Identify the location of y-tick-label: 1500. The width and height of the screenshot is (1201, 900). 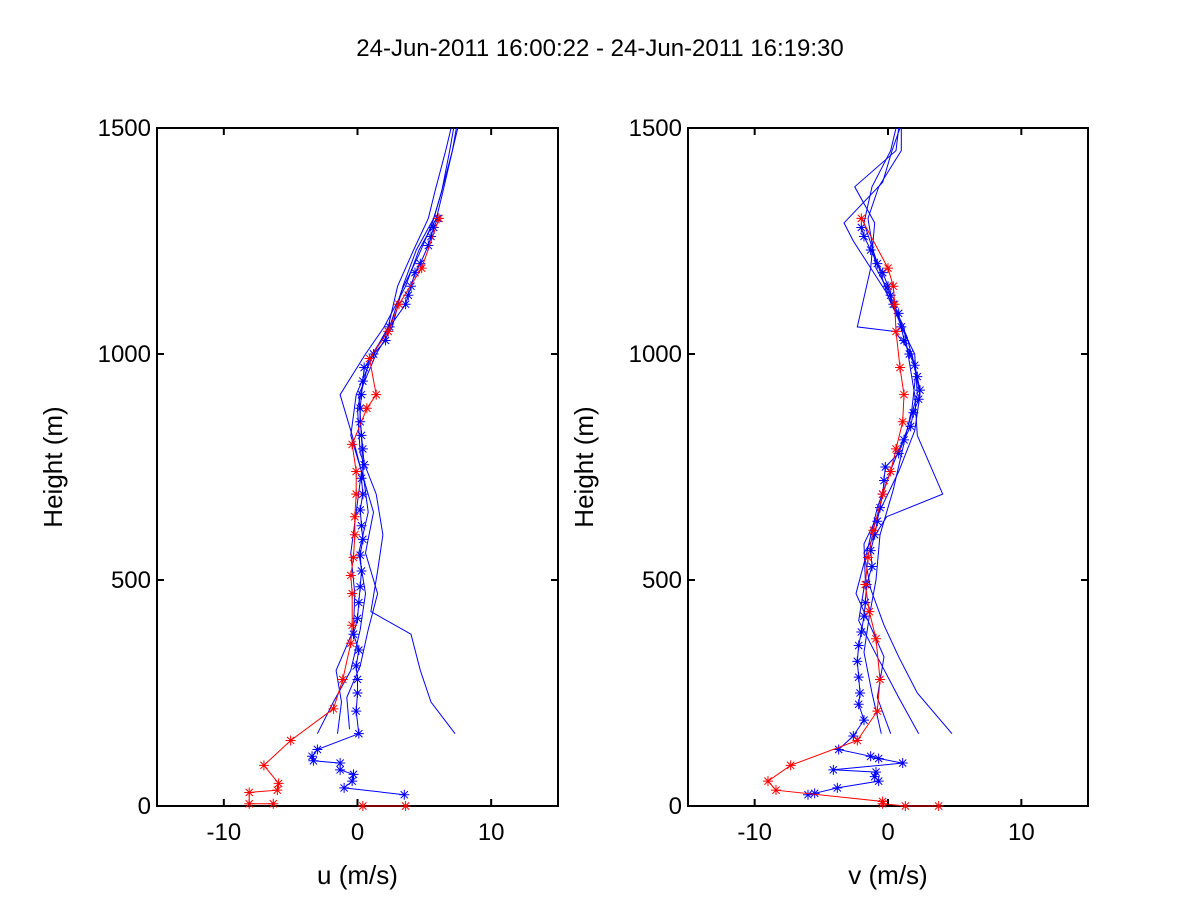
(124, 128).